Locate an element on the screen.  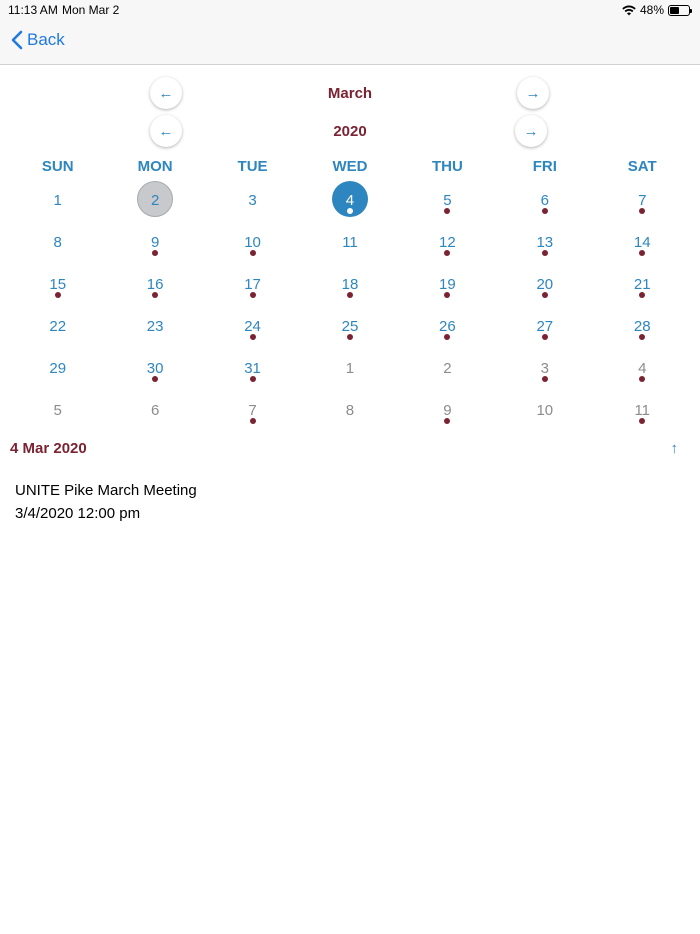
day-number: 18 is located at coordinates (350, 284).